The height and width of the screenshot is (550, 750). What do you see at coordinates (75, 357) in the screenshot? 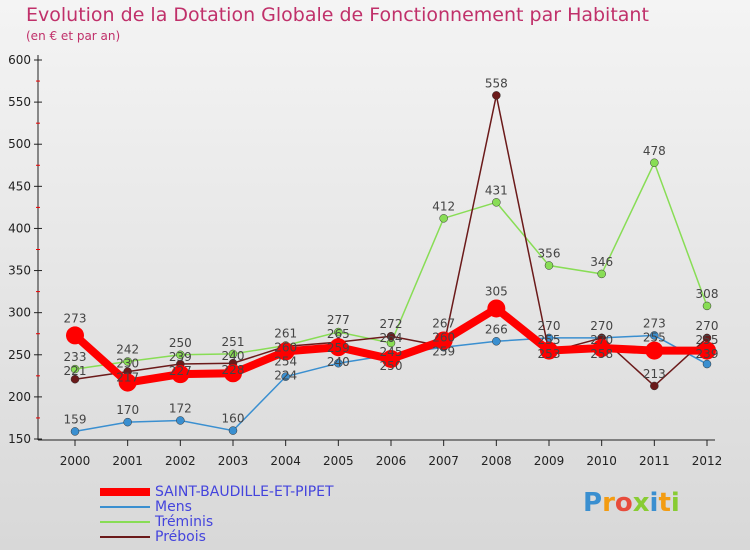
I see `data-label: 233` at bounding box center [75, 357].